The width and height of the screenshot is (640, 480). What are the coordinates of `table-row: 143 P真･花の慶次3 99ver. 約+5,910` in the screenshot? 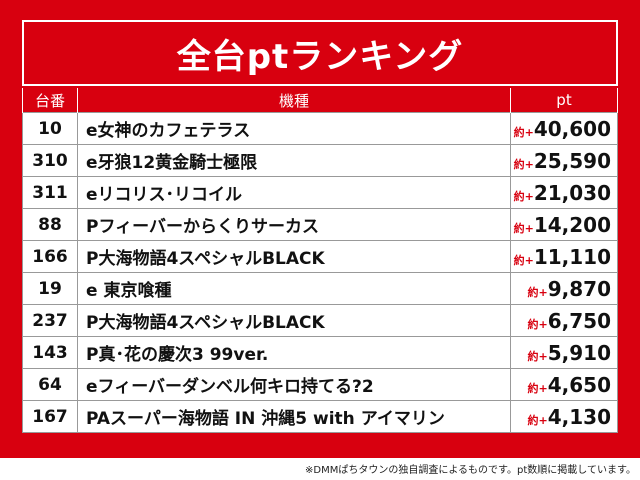 It's located at (320, 352).